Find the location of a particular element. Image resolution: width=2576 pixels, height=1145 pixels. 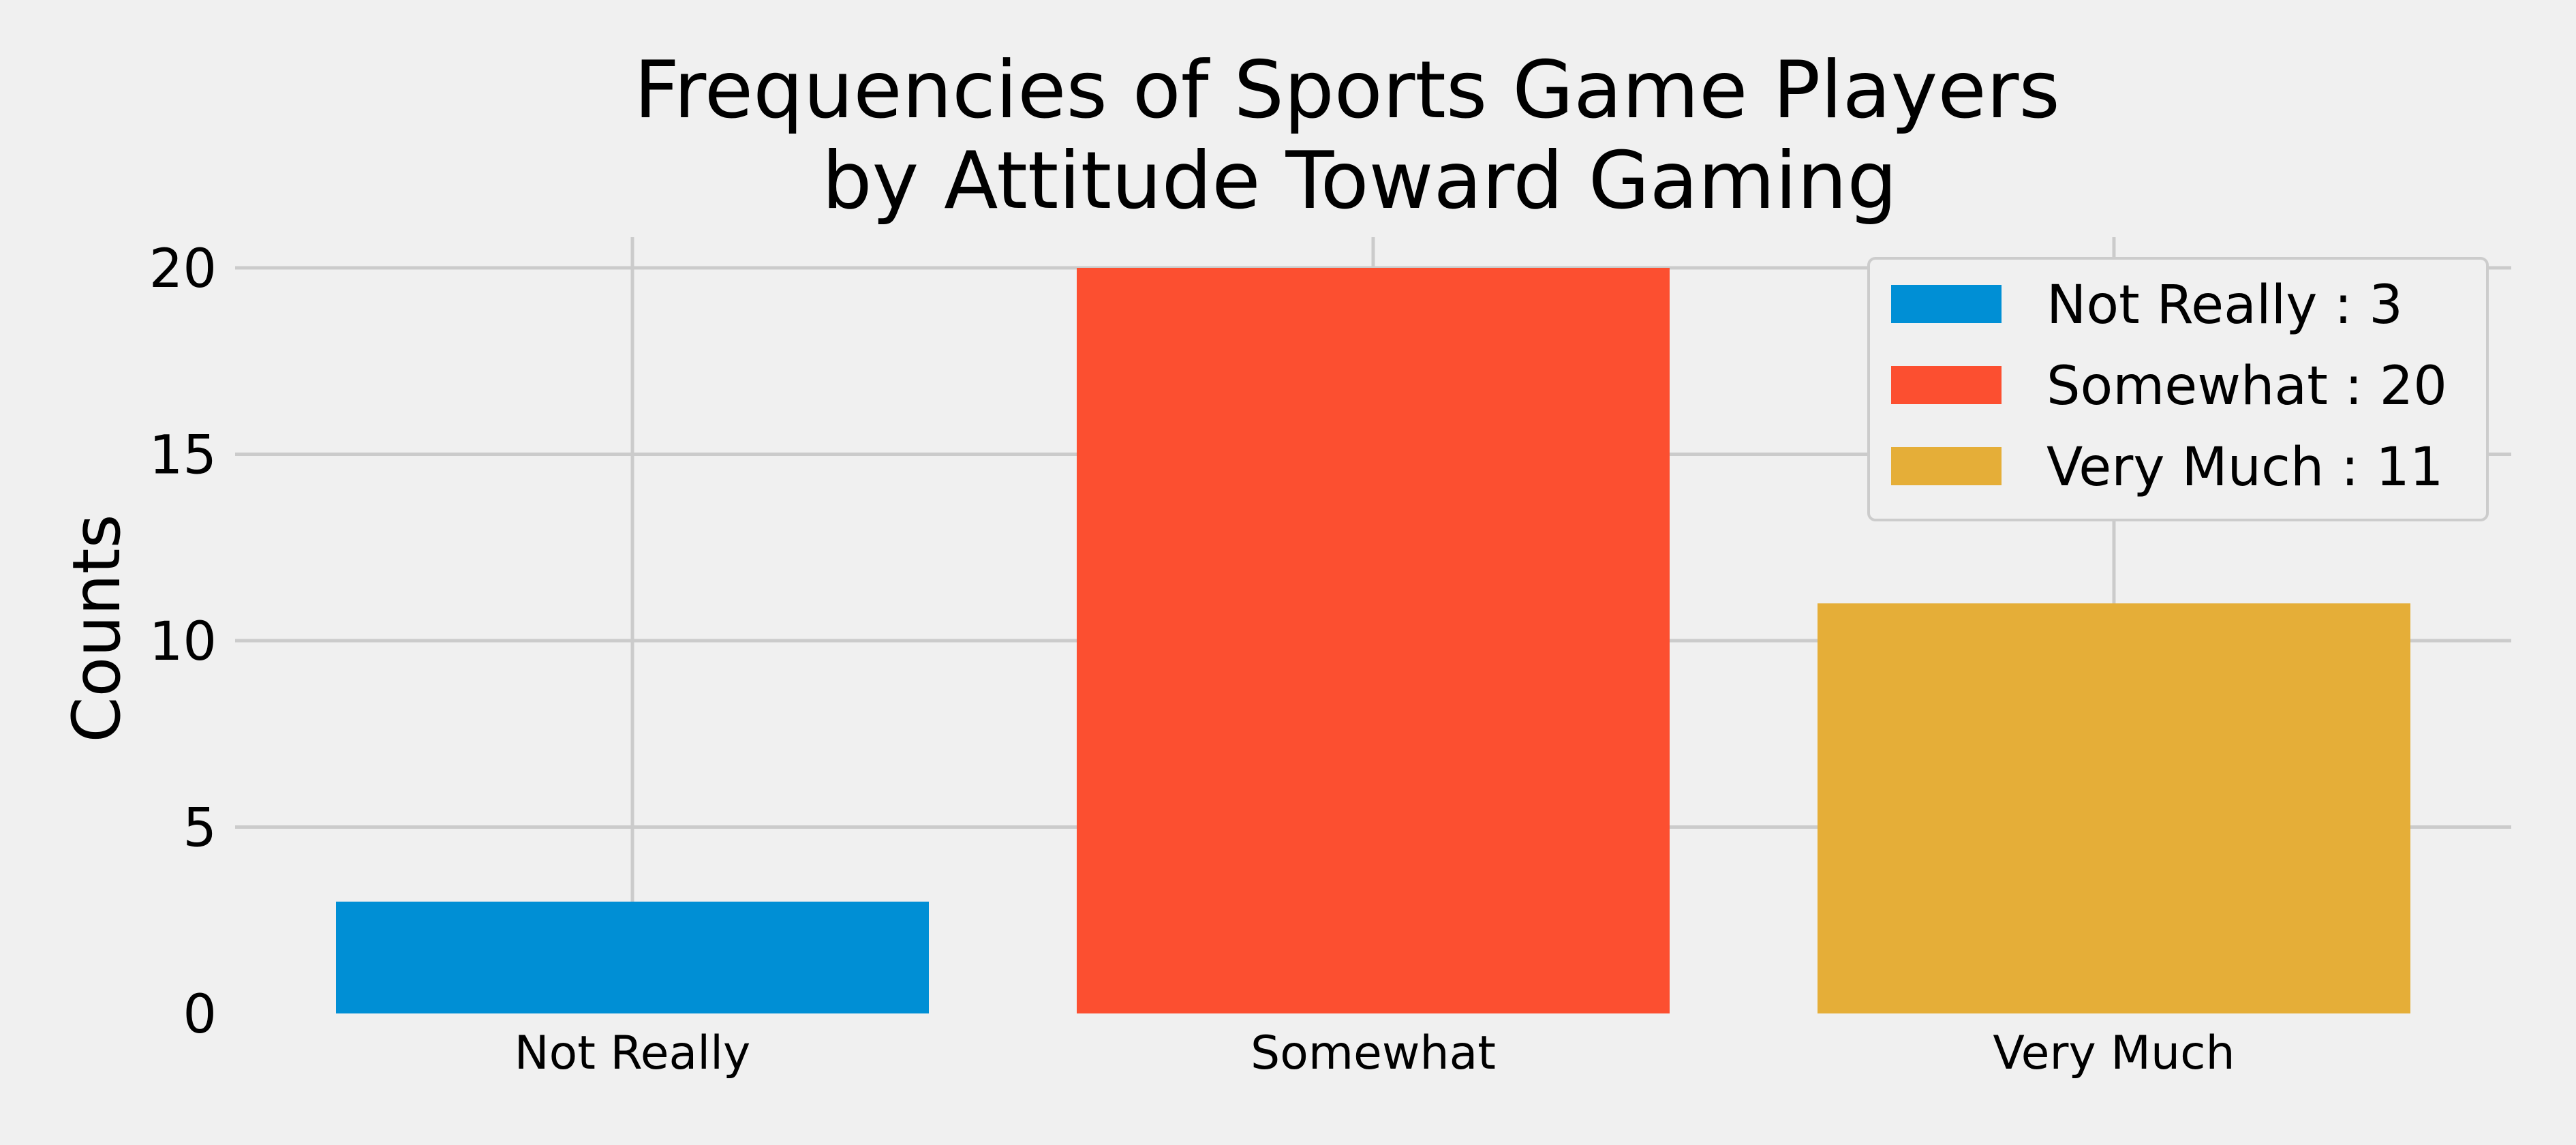

y-tick-labels: 0 5 10 15 20 is located at coordinates (183, 642).